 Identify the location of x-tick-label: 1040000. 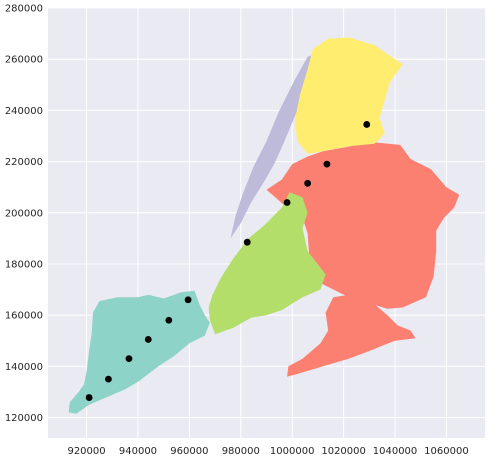
(395, 451).